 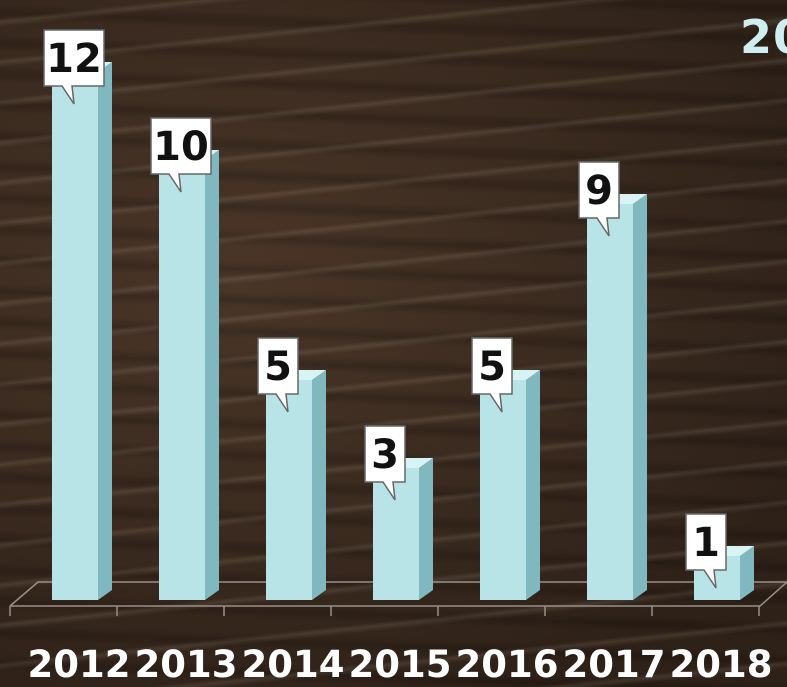 I want to click on bar-2015, so click(x=403, y=529).